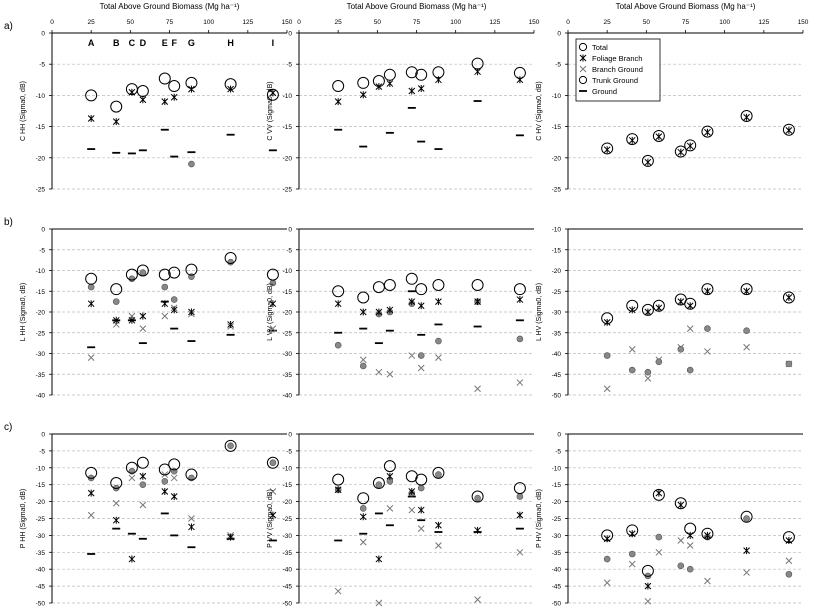 Image resolution: width=818 pixels, height=611 pixels. I want to click on top-x-tick-label: 25, so click(92, 22).